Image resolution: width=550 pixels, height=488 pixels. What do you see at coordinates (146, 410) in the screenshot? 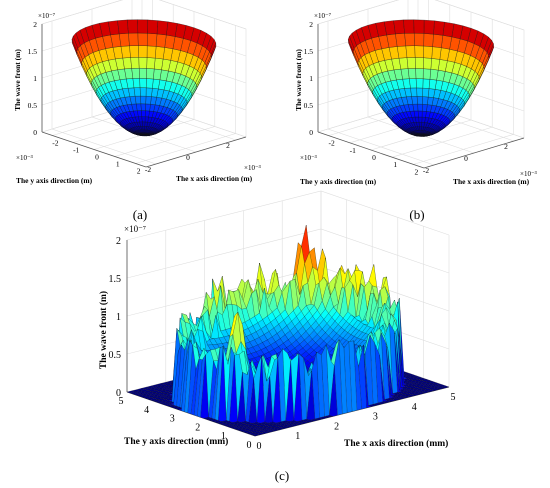
I see `y-tick-label: 4` at bounding box center [146, 410].